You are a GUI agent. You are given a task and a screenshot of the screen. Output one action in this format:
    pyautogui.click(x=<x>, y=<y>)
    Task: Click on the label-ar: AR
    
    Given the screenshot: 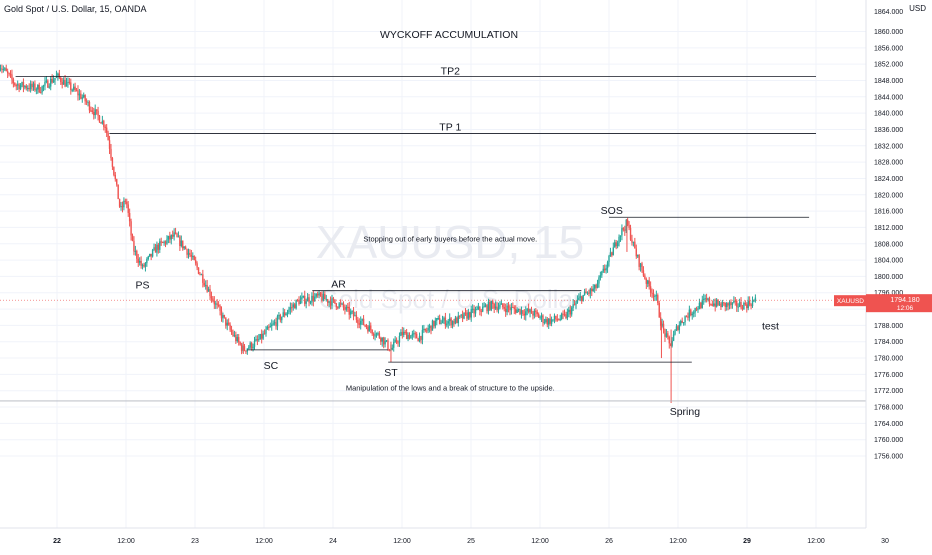 What is the action you would take?
    pyautogui.click(x=338, y=285)
    